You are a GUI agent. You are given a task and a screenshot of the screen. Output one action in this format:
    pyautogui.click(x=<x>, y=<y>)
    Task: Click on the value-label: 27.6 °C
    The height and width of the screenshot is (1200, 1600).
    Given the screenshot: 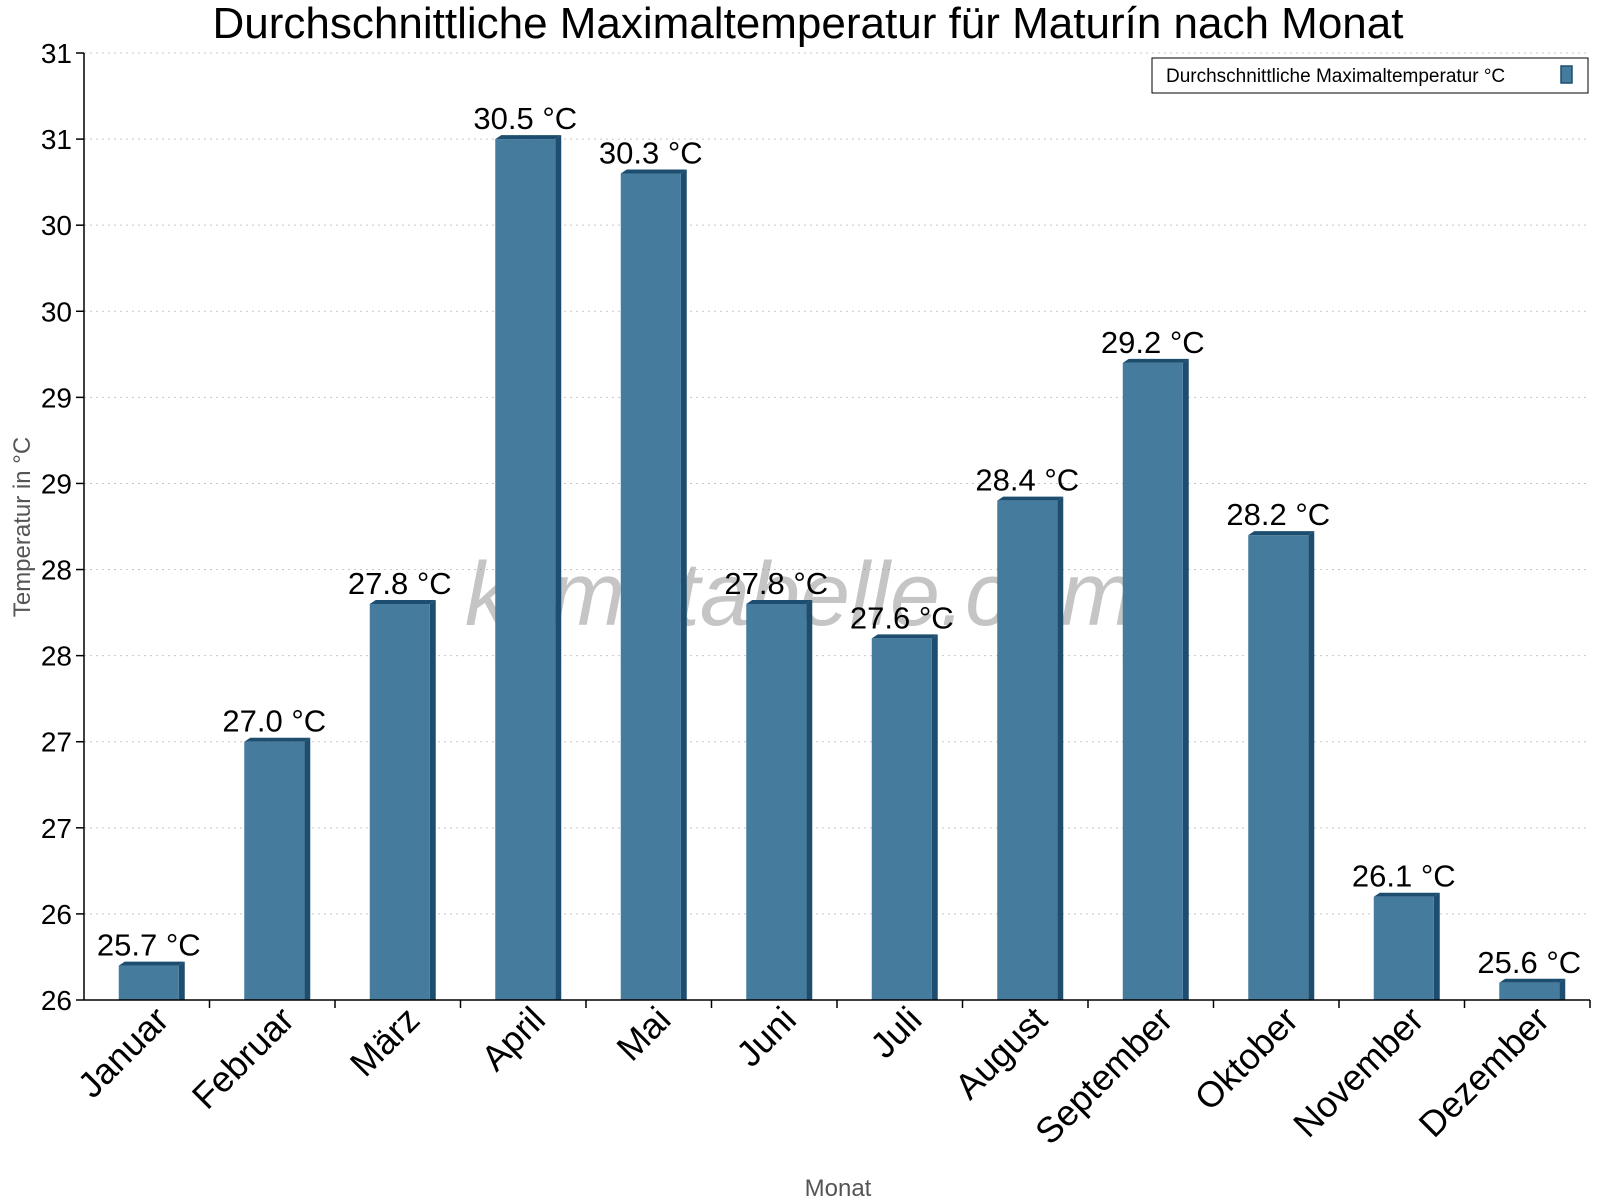 What is the action you would take?
    pyautogui.click(x=902, y=617)
    